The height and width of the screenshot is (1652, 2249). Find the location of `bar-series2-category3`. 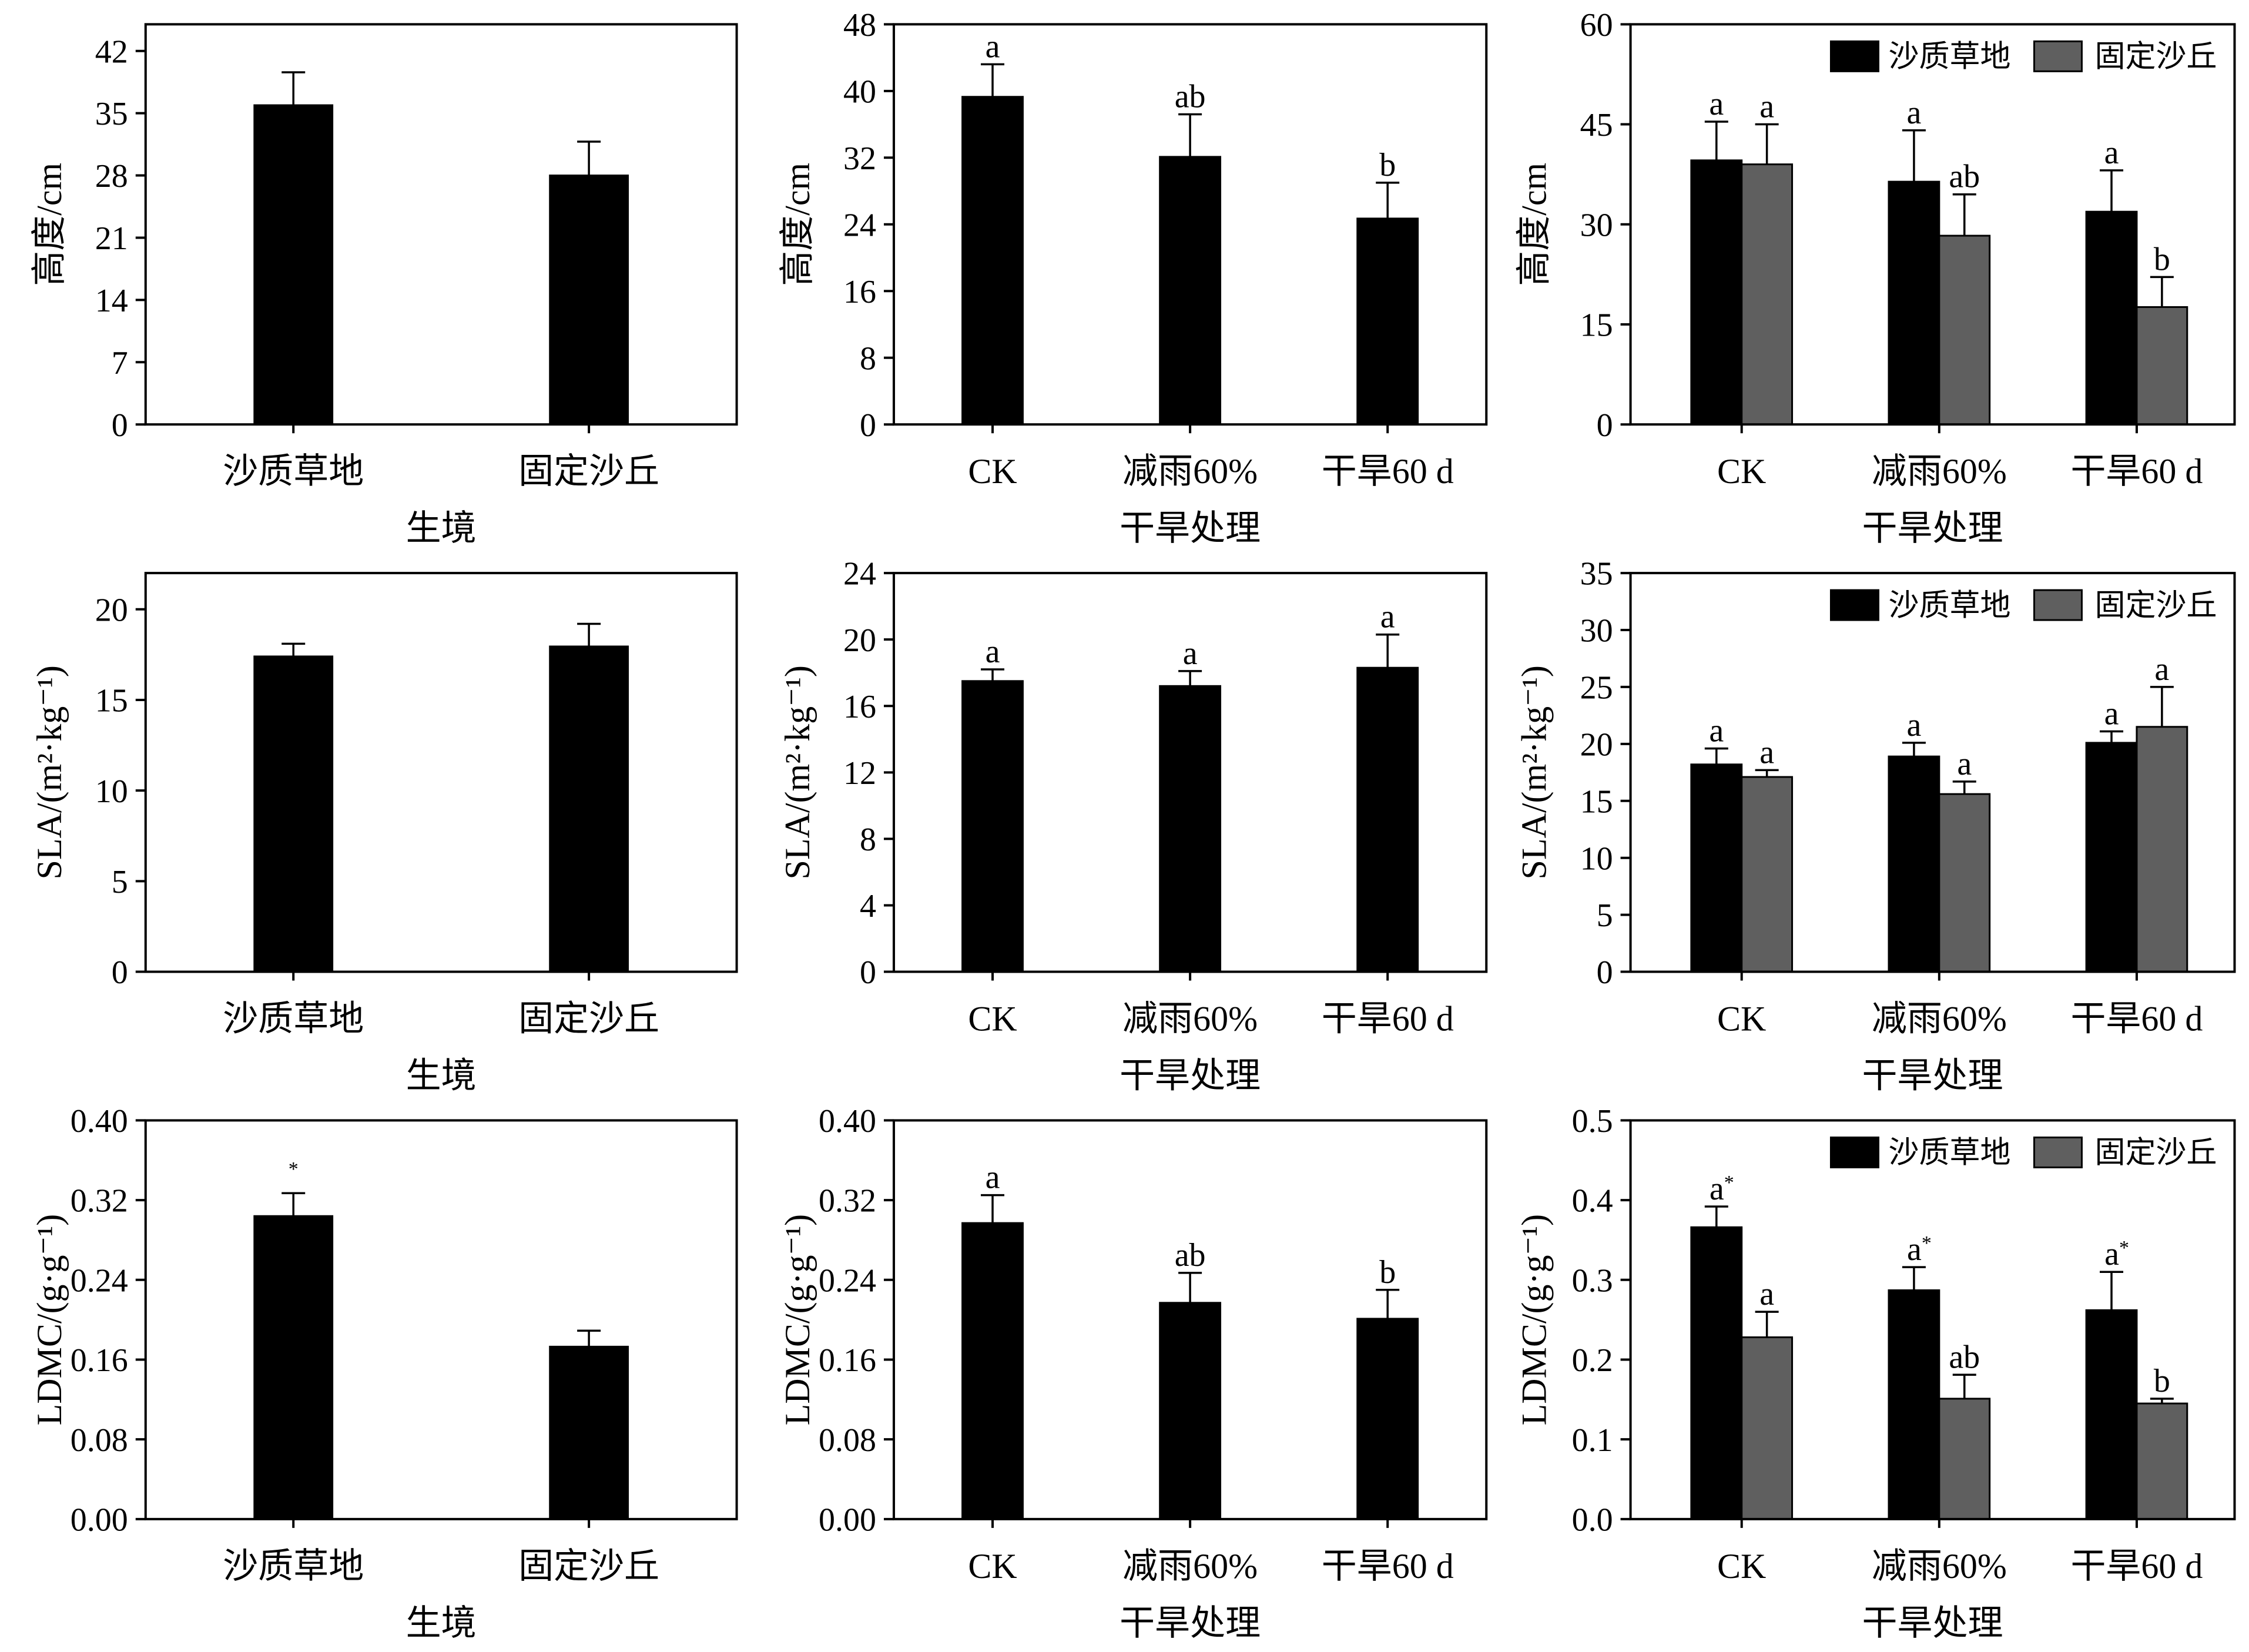

bar-series2-category3 is located at coordinates (2162, 849).